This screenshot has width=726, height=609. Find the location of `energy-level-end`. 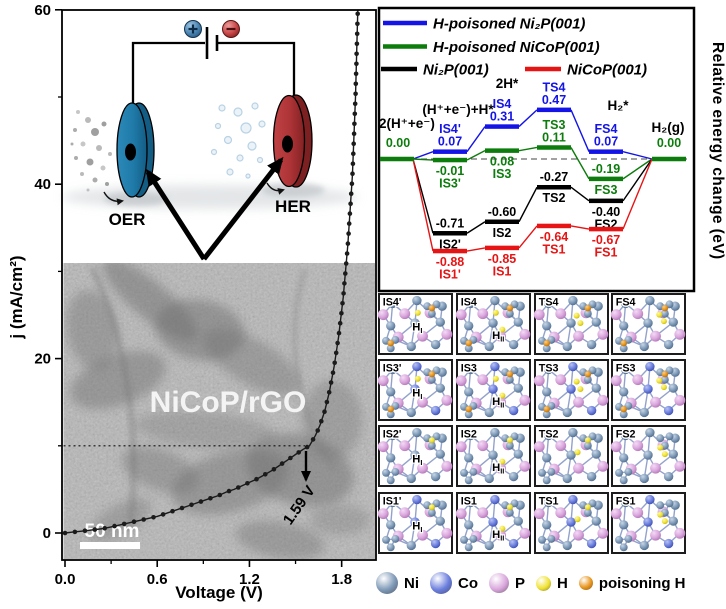

energy-level-end is located at coordinates (669, 159).